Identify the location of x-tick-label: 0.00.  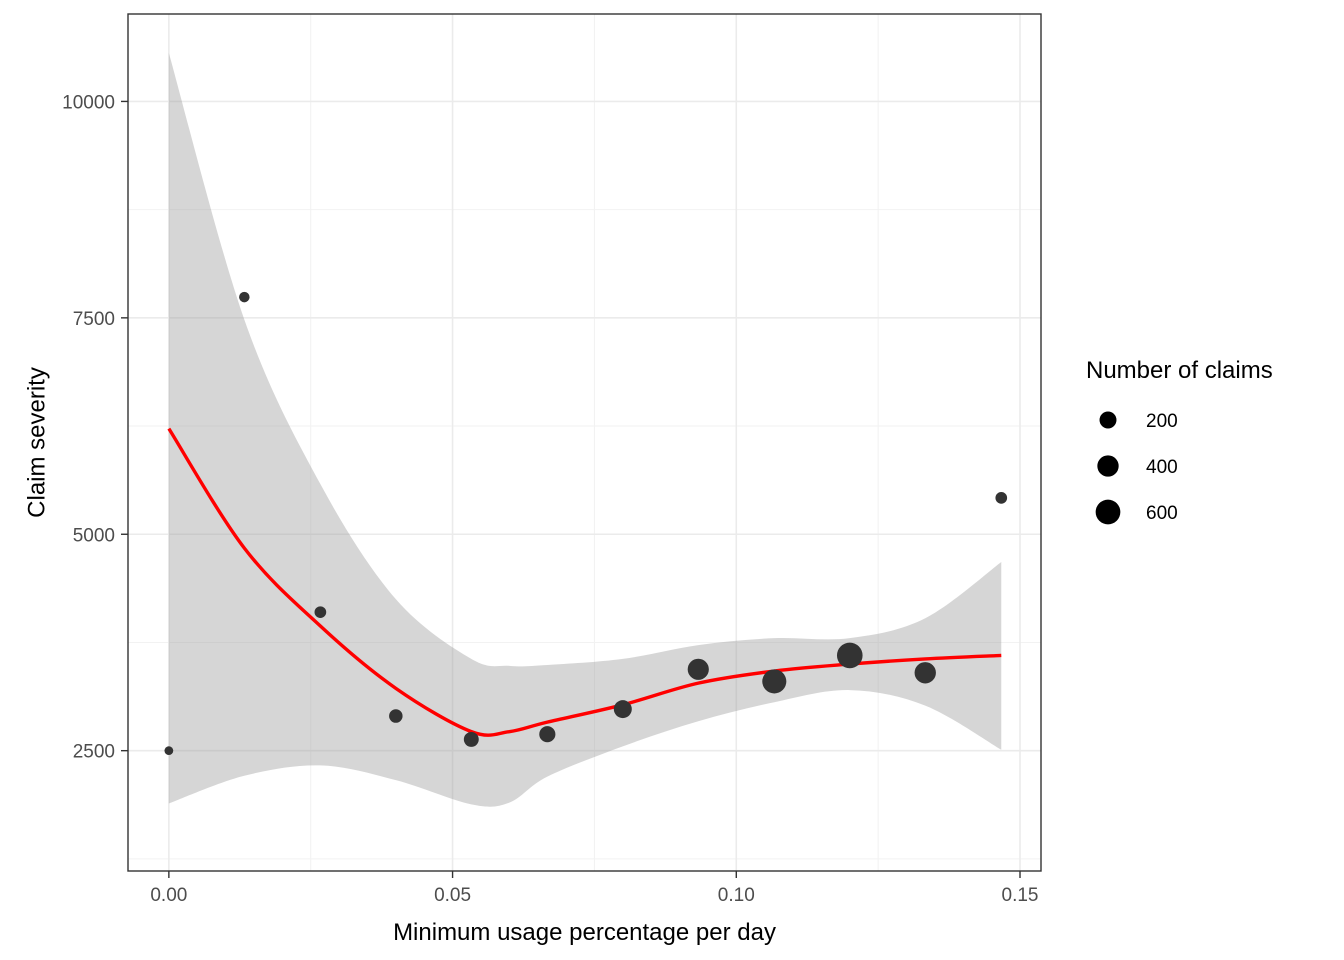
(168, 895).